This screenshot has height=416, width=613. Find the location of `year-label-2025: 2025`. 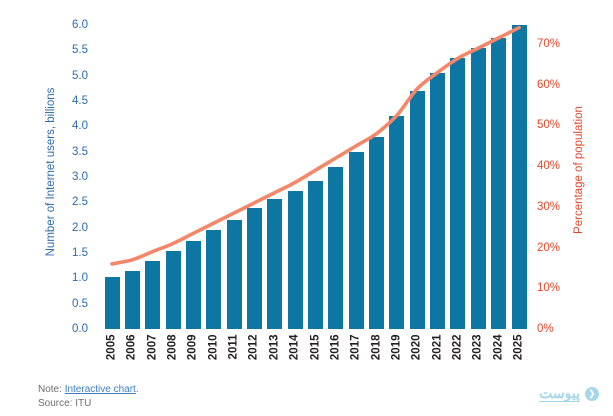

year-label-2025: 2025 is located at coordinates (518, 347).